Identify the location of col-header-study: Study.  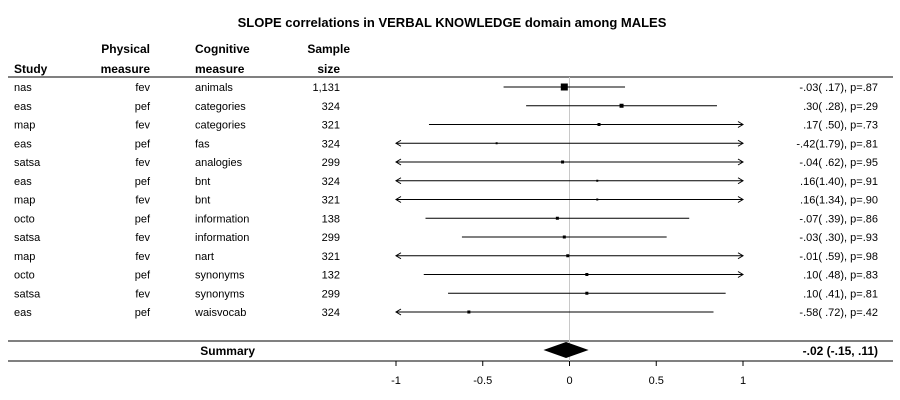
(31, 69).